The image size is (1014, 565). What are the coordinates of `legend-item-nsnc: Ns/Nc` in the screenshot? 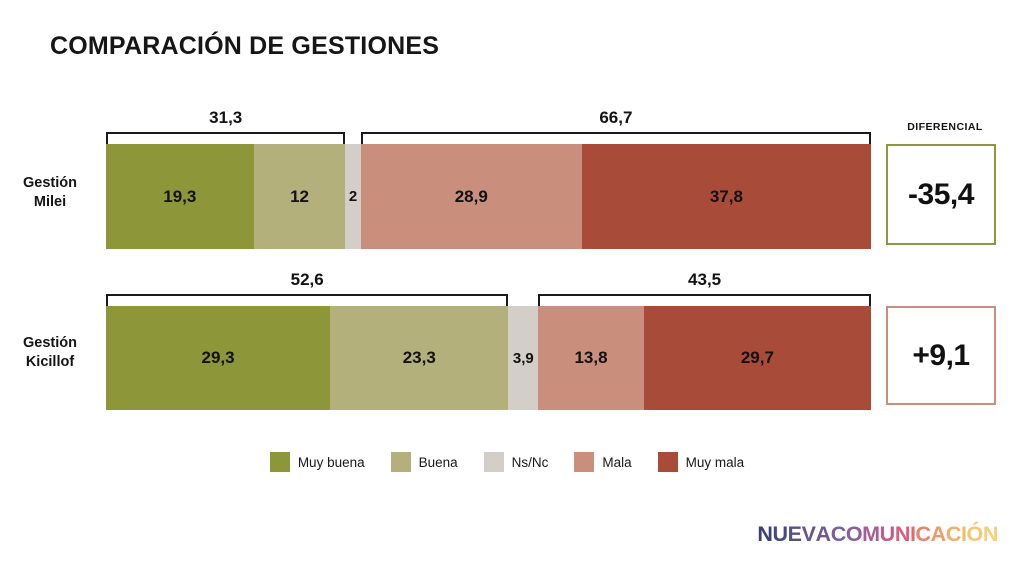 It's located at (516, 462).